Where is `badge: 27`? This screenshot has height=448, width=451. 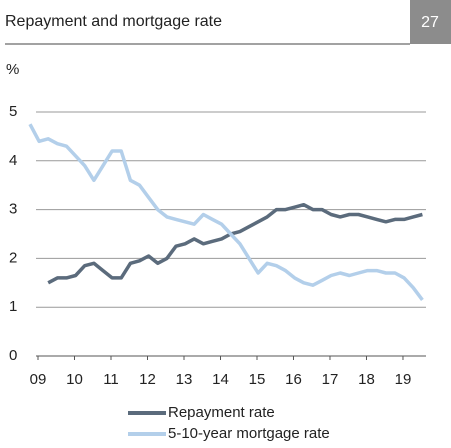 badge: 27 is located at coordinates (430, 22).